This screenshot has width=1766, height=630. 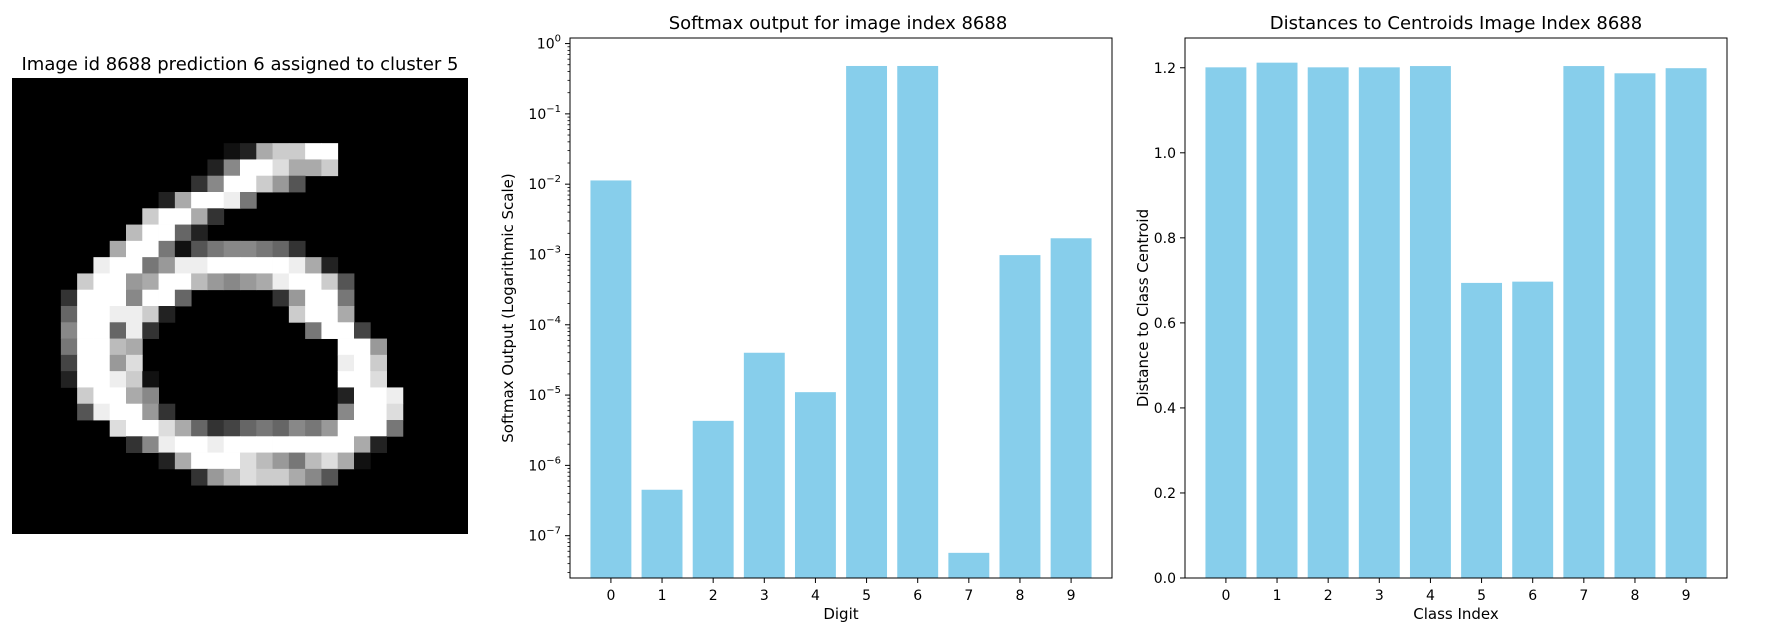 What do you see at coordinates (1583, 596) in the screenshot?
I see `x-tick-label: 7` at bounding box center [1583, 596].